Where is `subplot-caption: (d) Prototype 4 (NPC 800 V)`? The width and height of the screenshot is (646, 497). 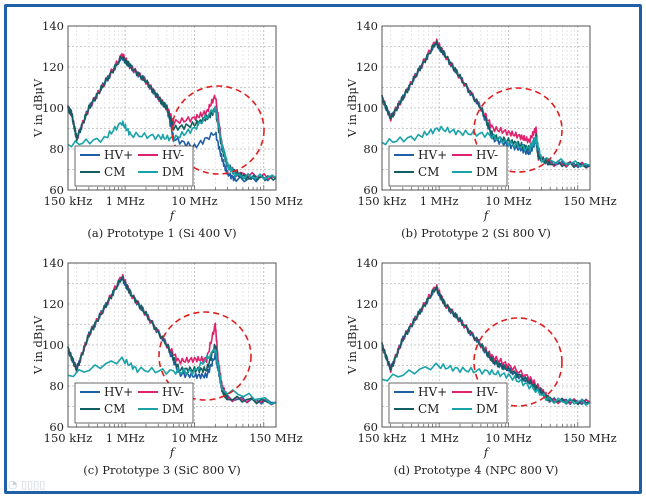
subplot-caption: (d) Prototype 4 (NPC 800 V) is located at coordinates (476, 470).